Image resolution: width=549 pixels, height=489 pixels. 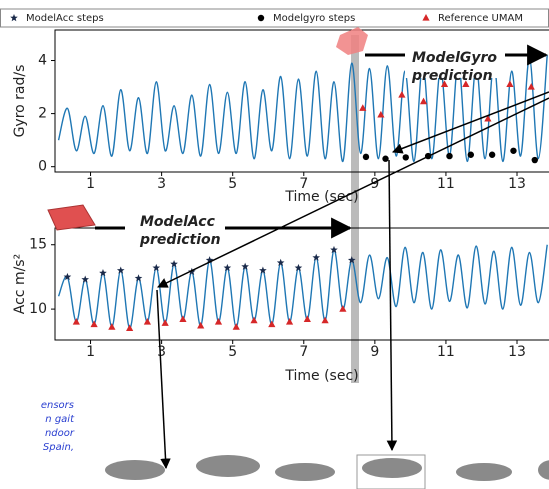 I want to click on y-axis-label: Acc m/s², so click(x=20, y=284).